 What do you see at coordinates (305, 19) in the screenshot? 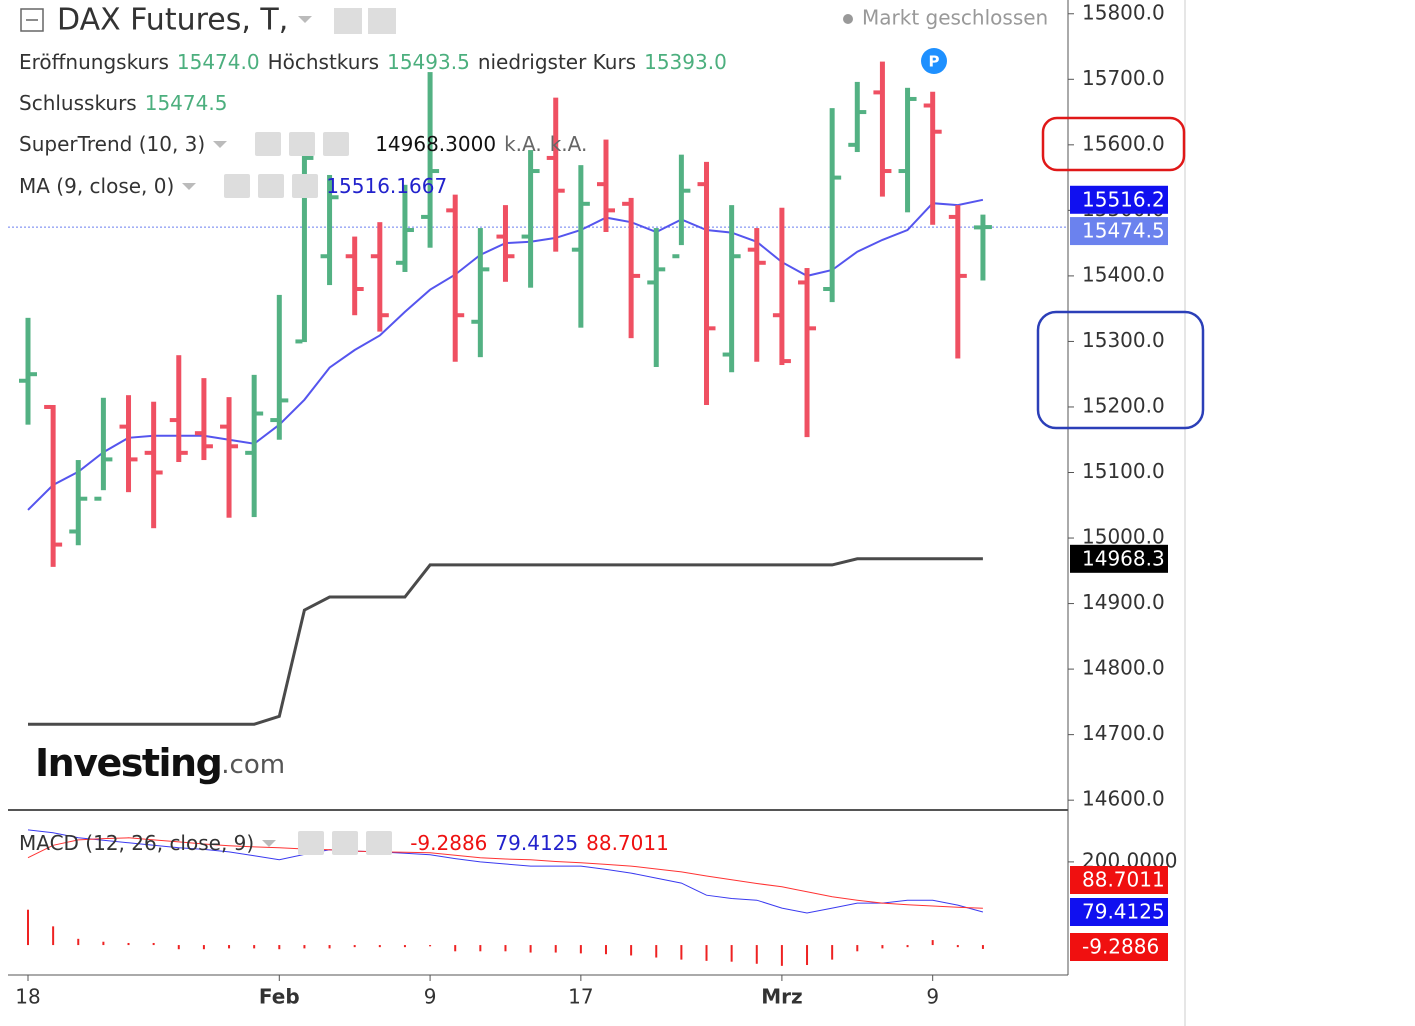
I see `title-caret` at bounding box center [305, 19].